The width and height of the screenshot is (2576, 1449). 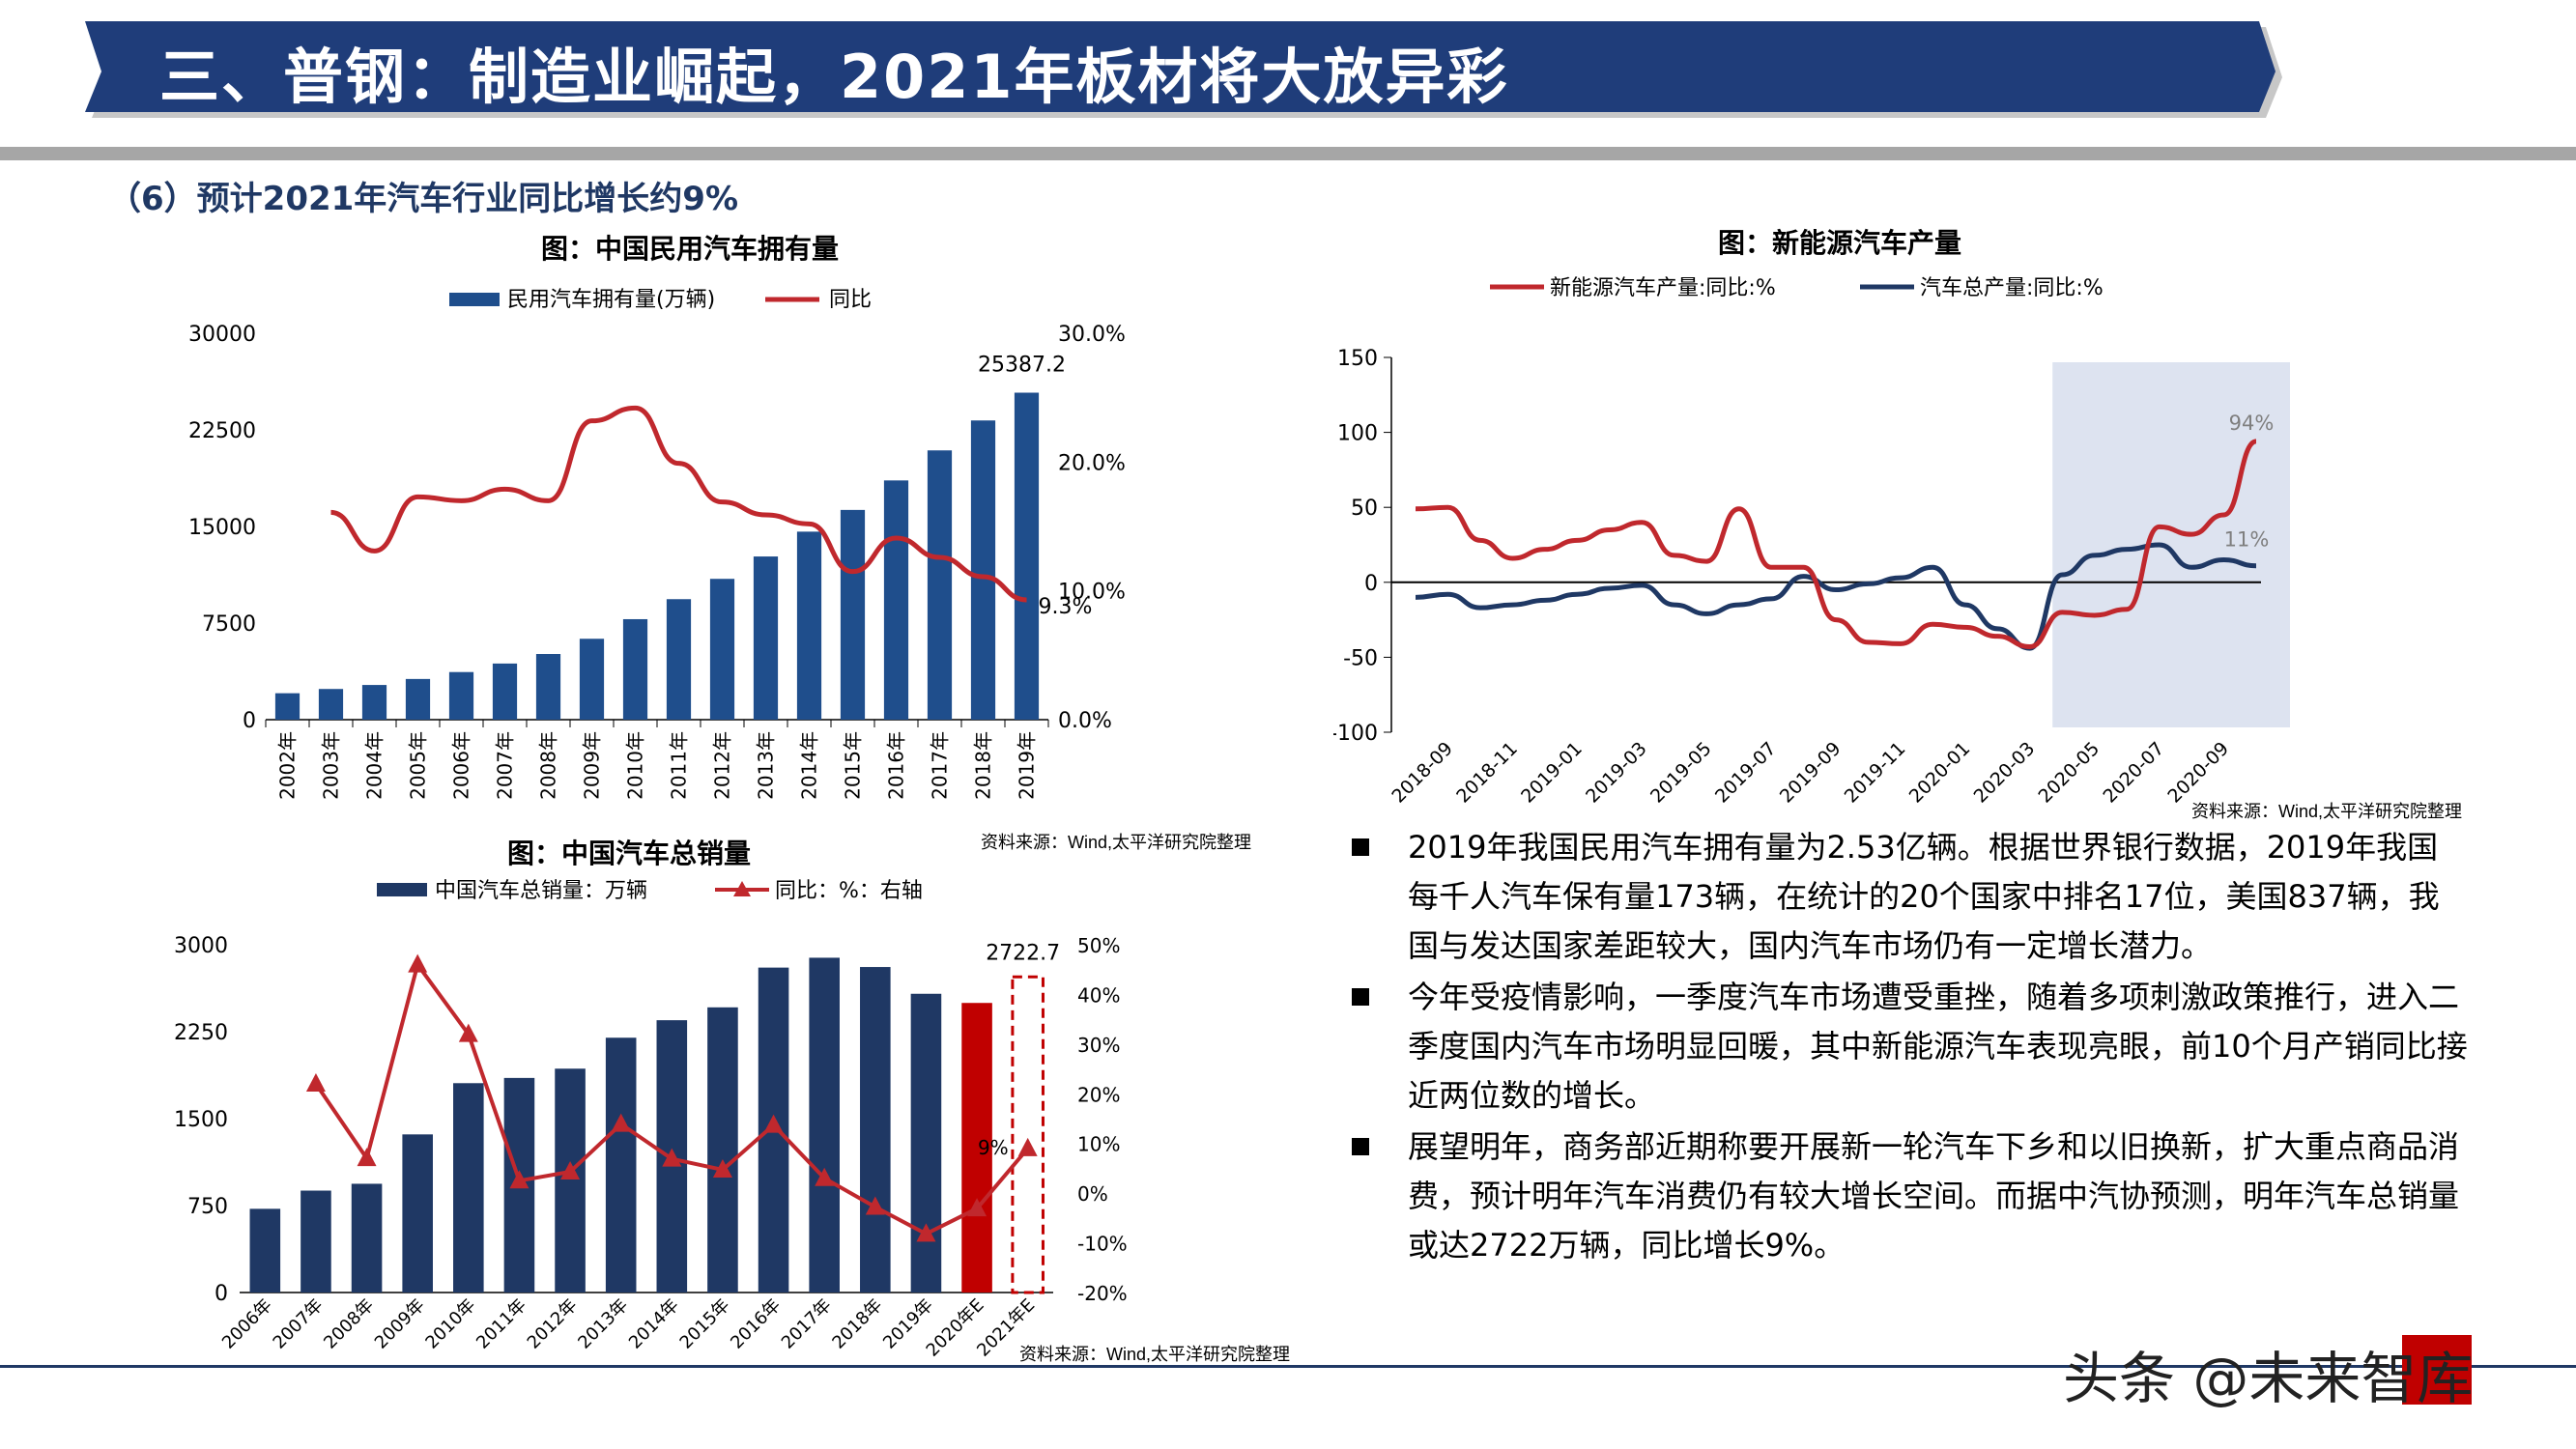 What do you see at coordinates (222, 431) in the screenshot?
I see `y-left-tick-label: 22500` at bounding box center [222, 431].